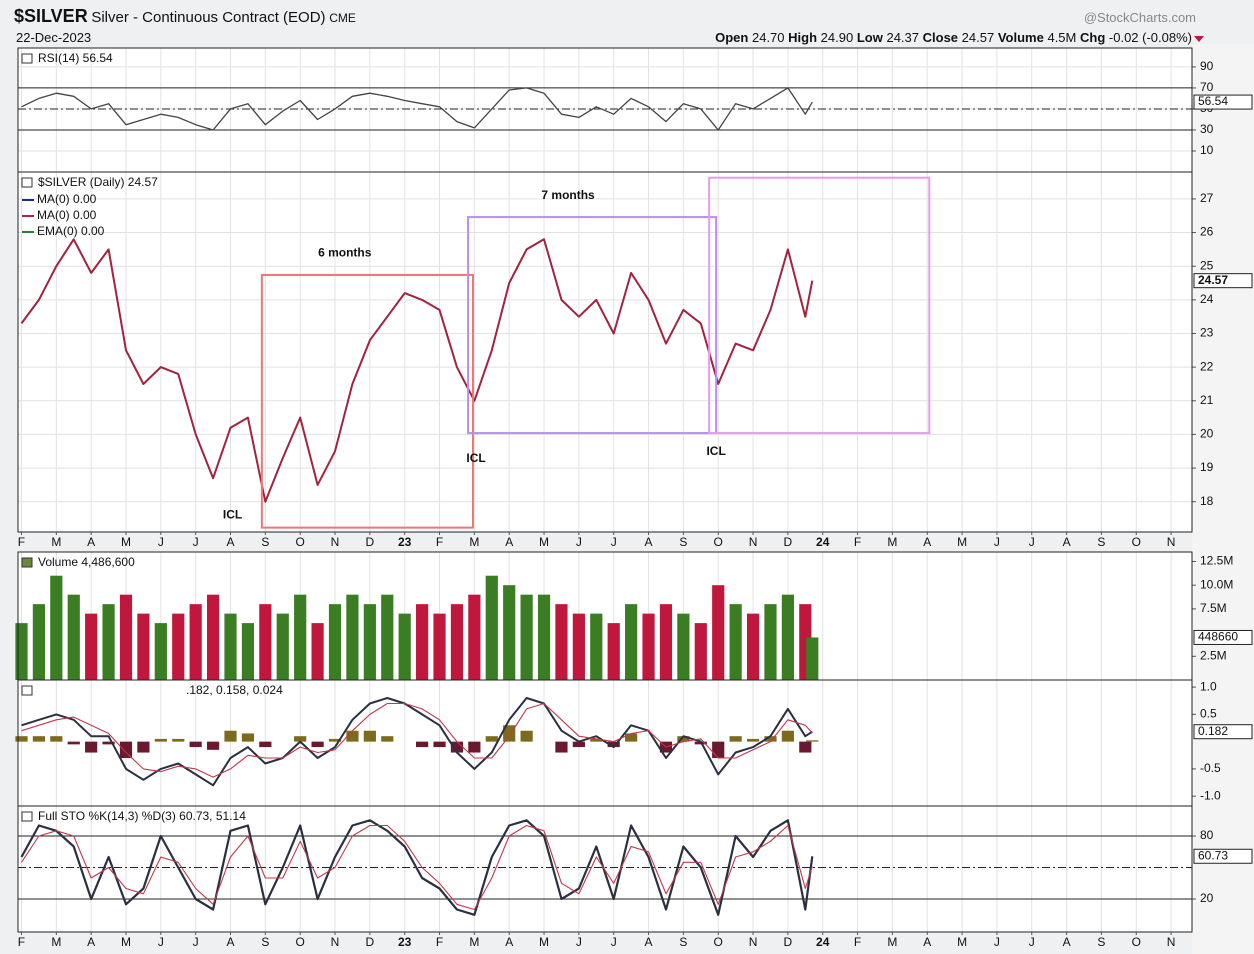 The height and width of the screenshot is (954, 1254). What do you see at coordinates (232, 514) in the screenshot?
I see `annotation: ICL` at bounding box center [232, 514].